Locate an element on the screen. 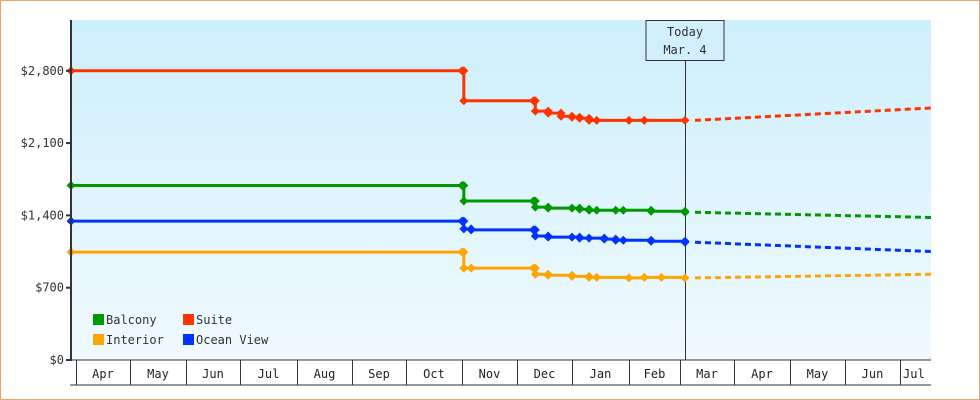  month-label: Jan is located at coordinates (601, 374).